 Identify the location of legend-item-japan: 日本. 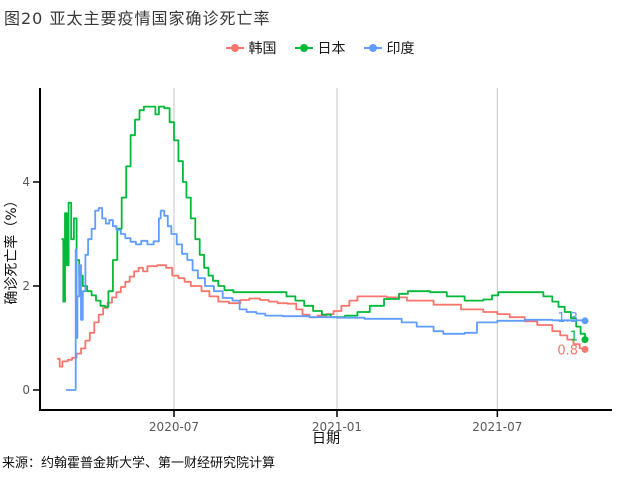
(320, 48).